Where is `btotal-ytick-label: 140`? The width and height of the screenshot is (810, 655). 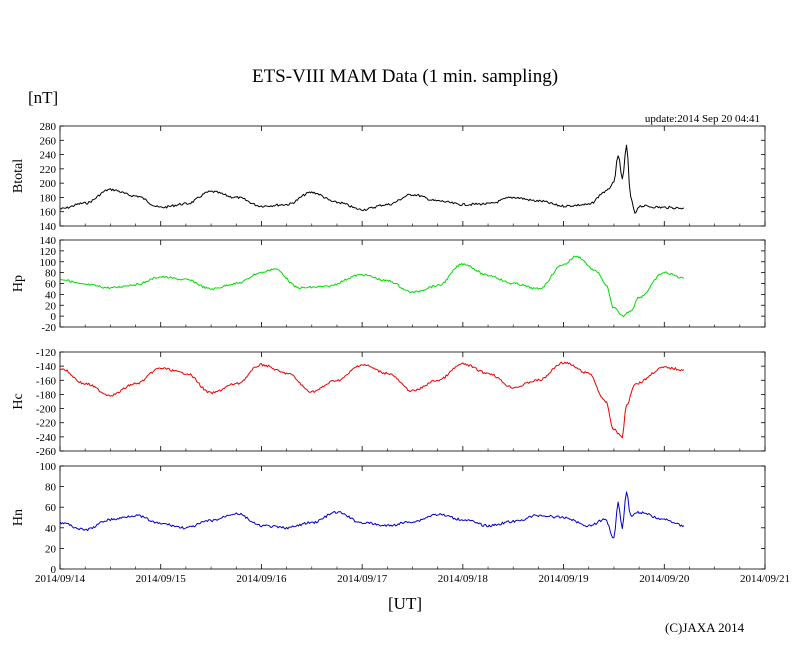
btotal-ytick-label: 140 is located at coordinates (48, 227).